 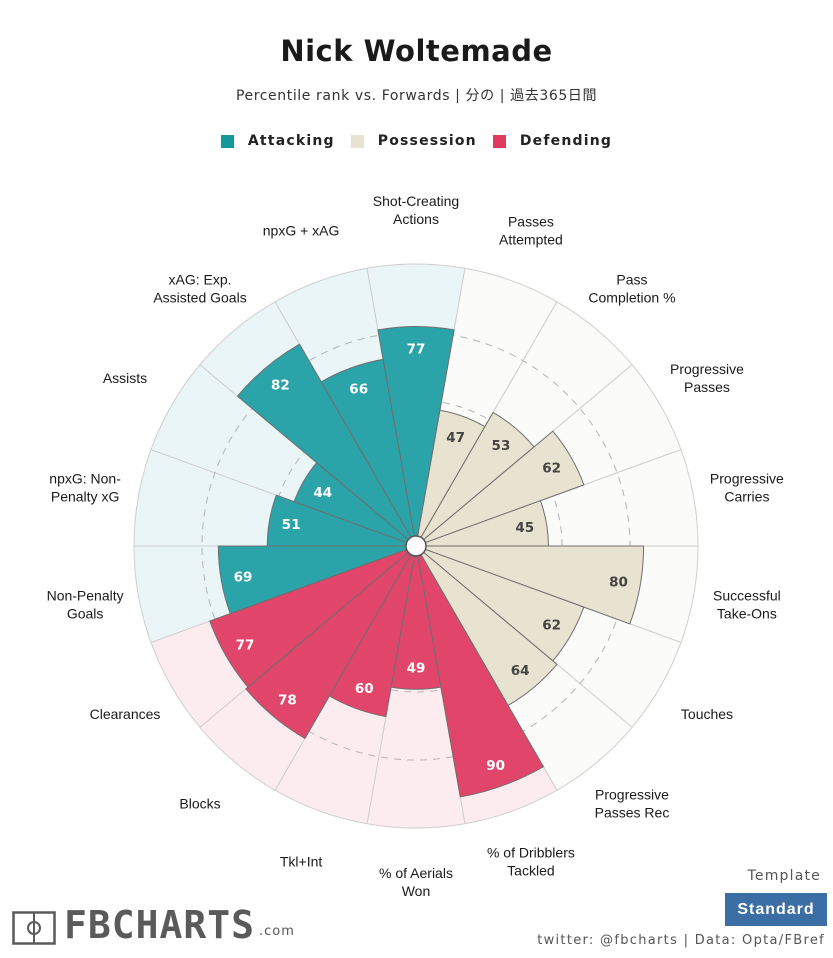 I want to click on category-label-xag-exp-assisted-goals: xAG: Exp. Assisted Goals, so click(x=199, y=289).